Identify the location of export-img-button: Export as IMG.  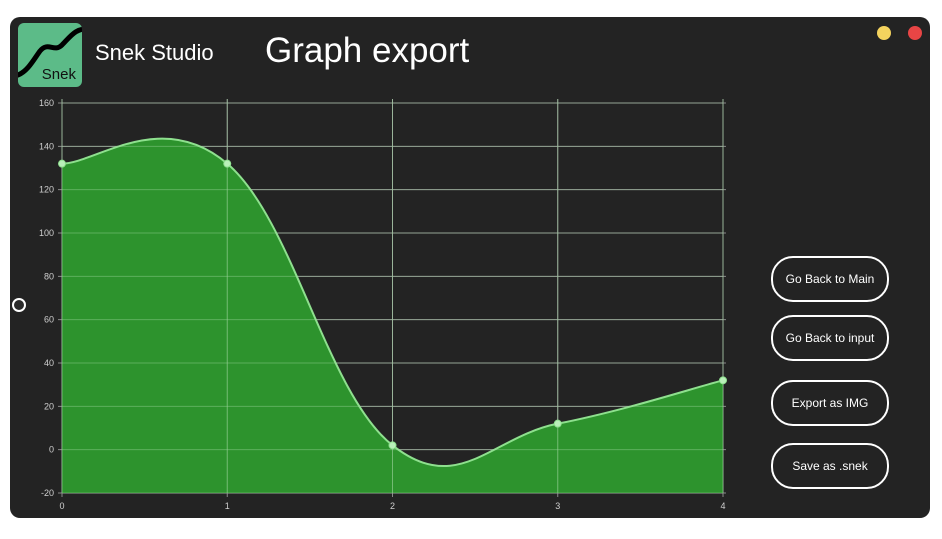
(830, 403).